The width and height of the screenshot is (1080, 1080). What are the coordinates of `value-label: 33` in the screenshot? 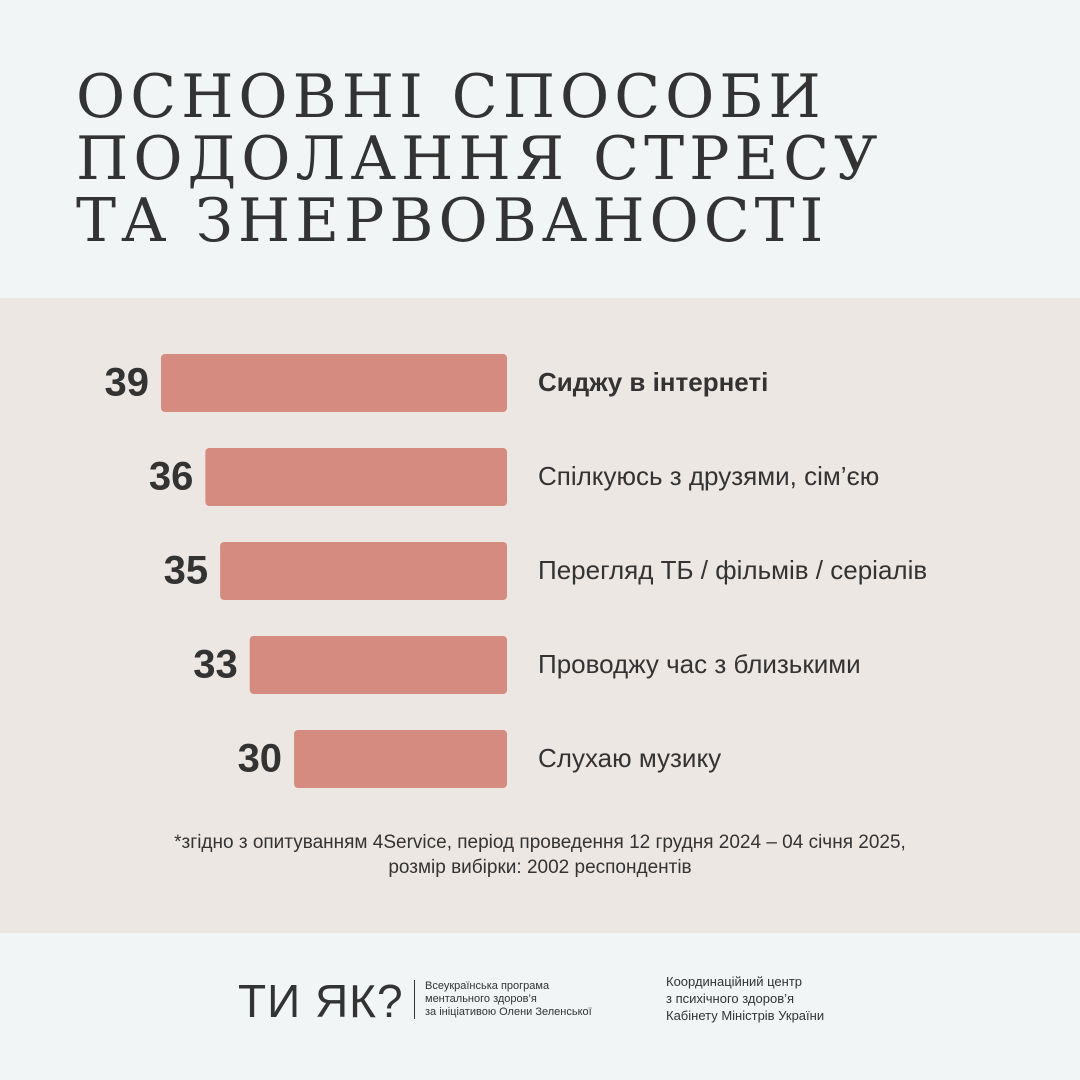 It's located at (215, 665).